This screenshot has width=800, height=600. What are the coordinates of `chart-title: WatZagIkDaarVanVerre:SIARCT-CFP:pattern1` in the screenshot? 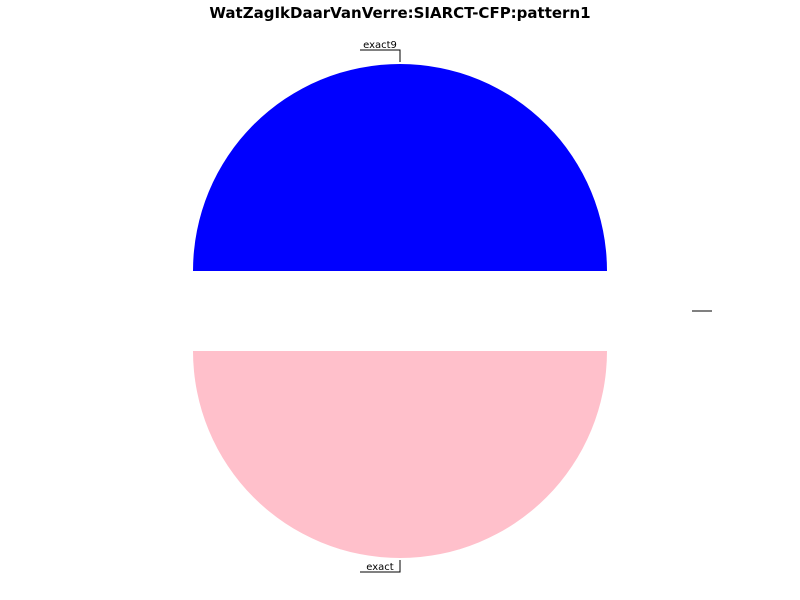 It's located at (400, 13).